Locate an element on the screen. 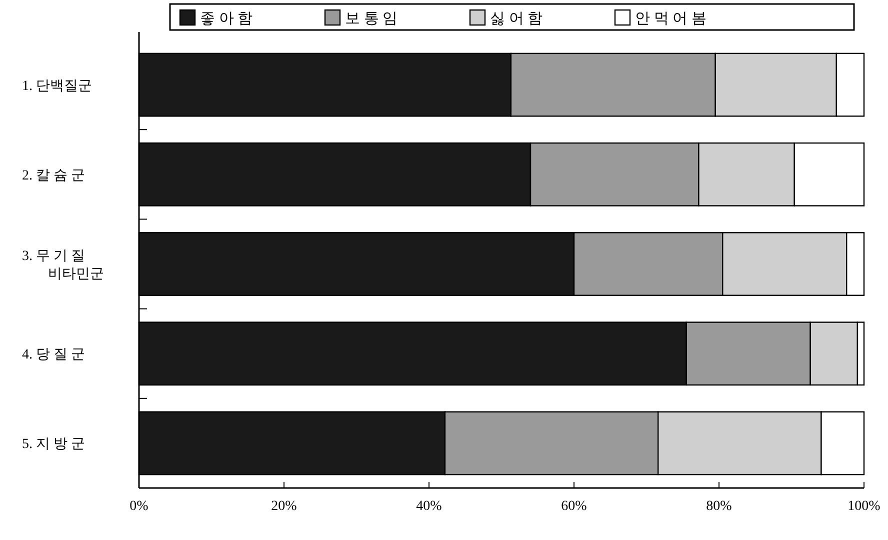 Image resolution: width=888 pixels, height=540 pixels. x-tick-label: 40% is located at coordinates (429, 506).